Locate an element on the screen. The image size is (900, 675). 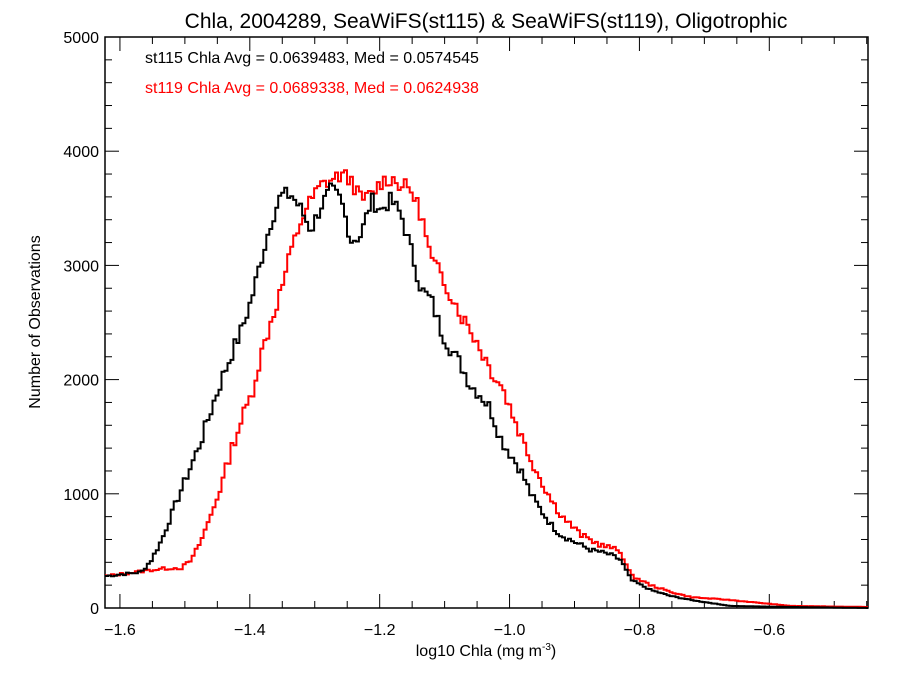
x-tick-label: −1.6 is located at coordinates (120, 630).